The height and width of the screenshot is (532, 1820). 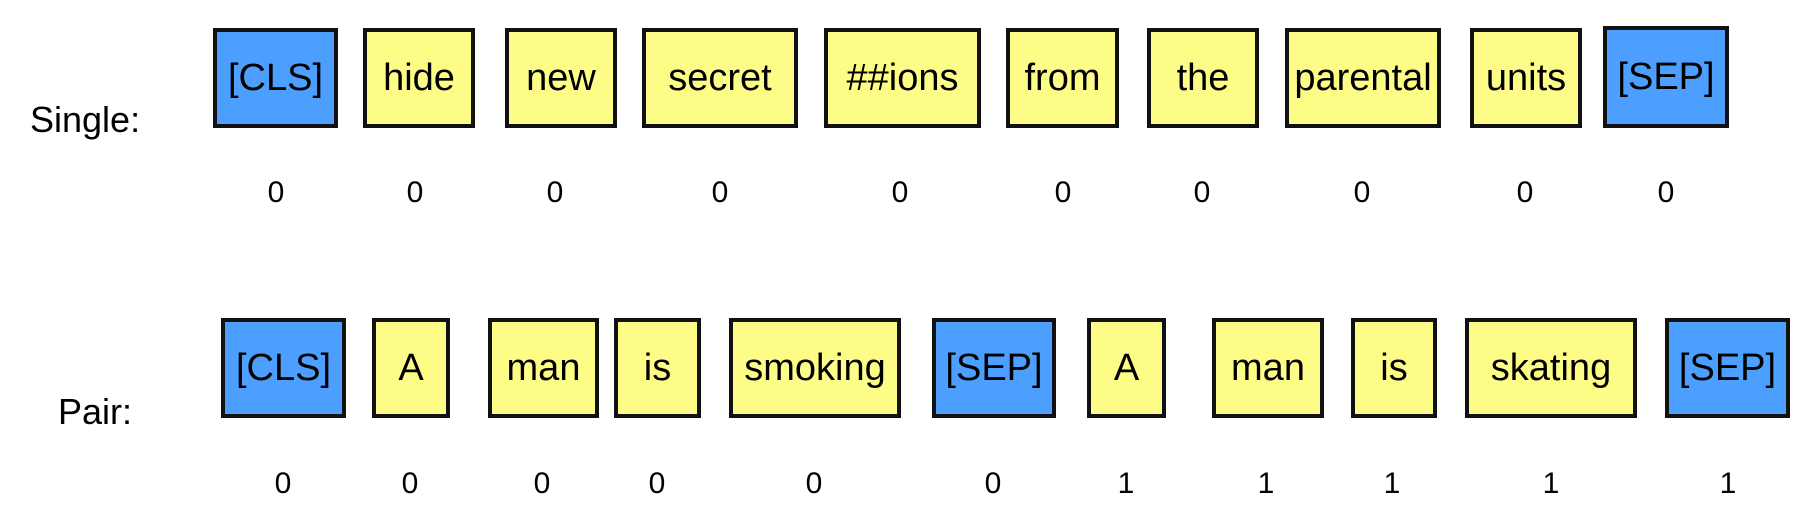 I want to click on token-units: units, so click(x=1526, y=78).